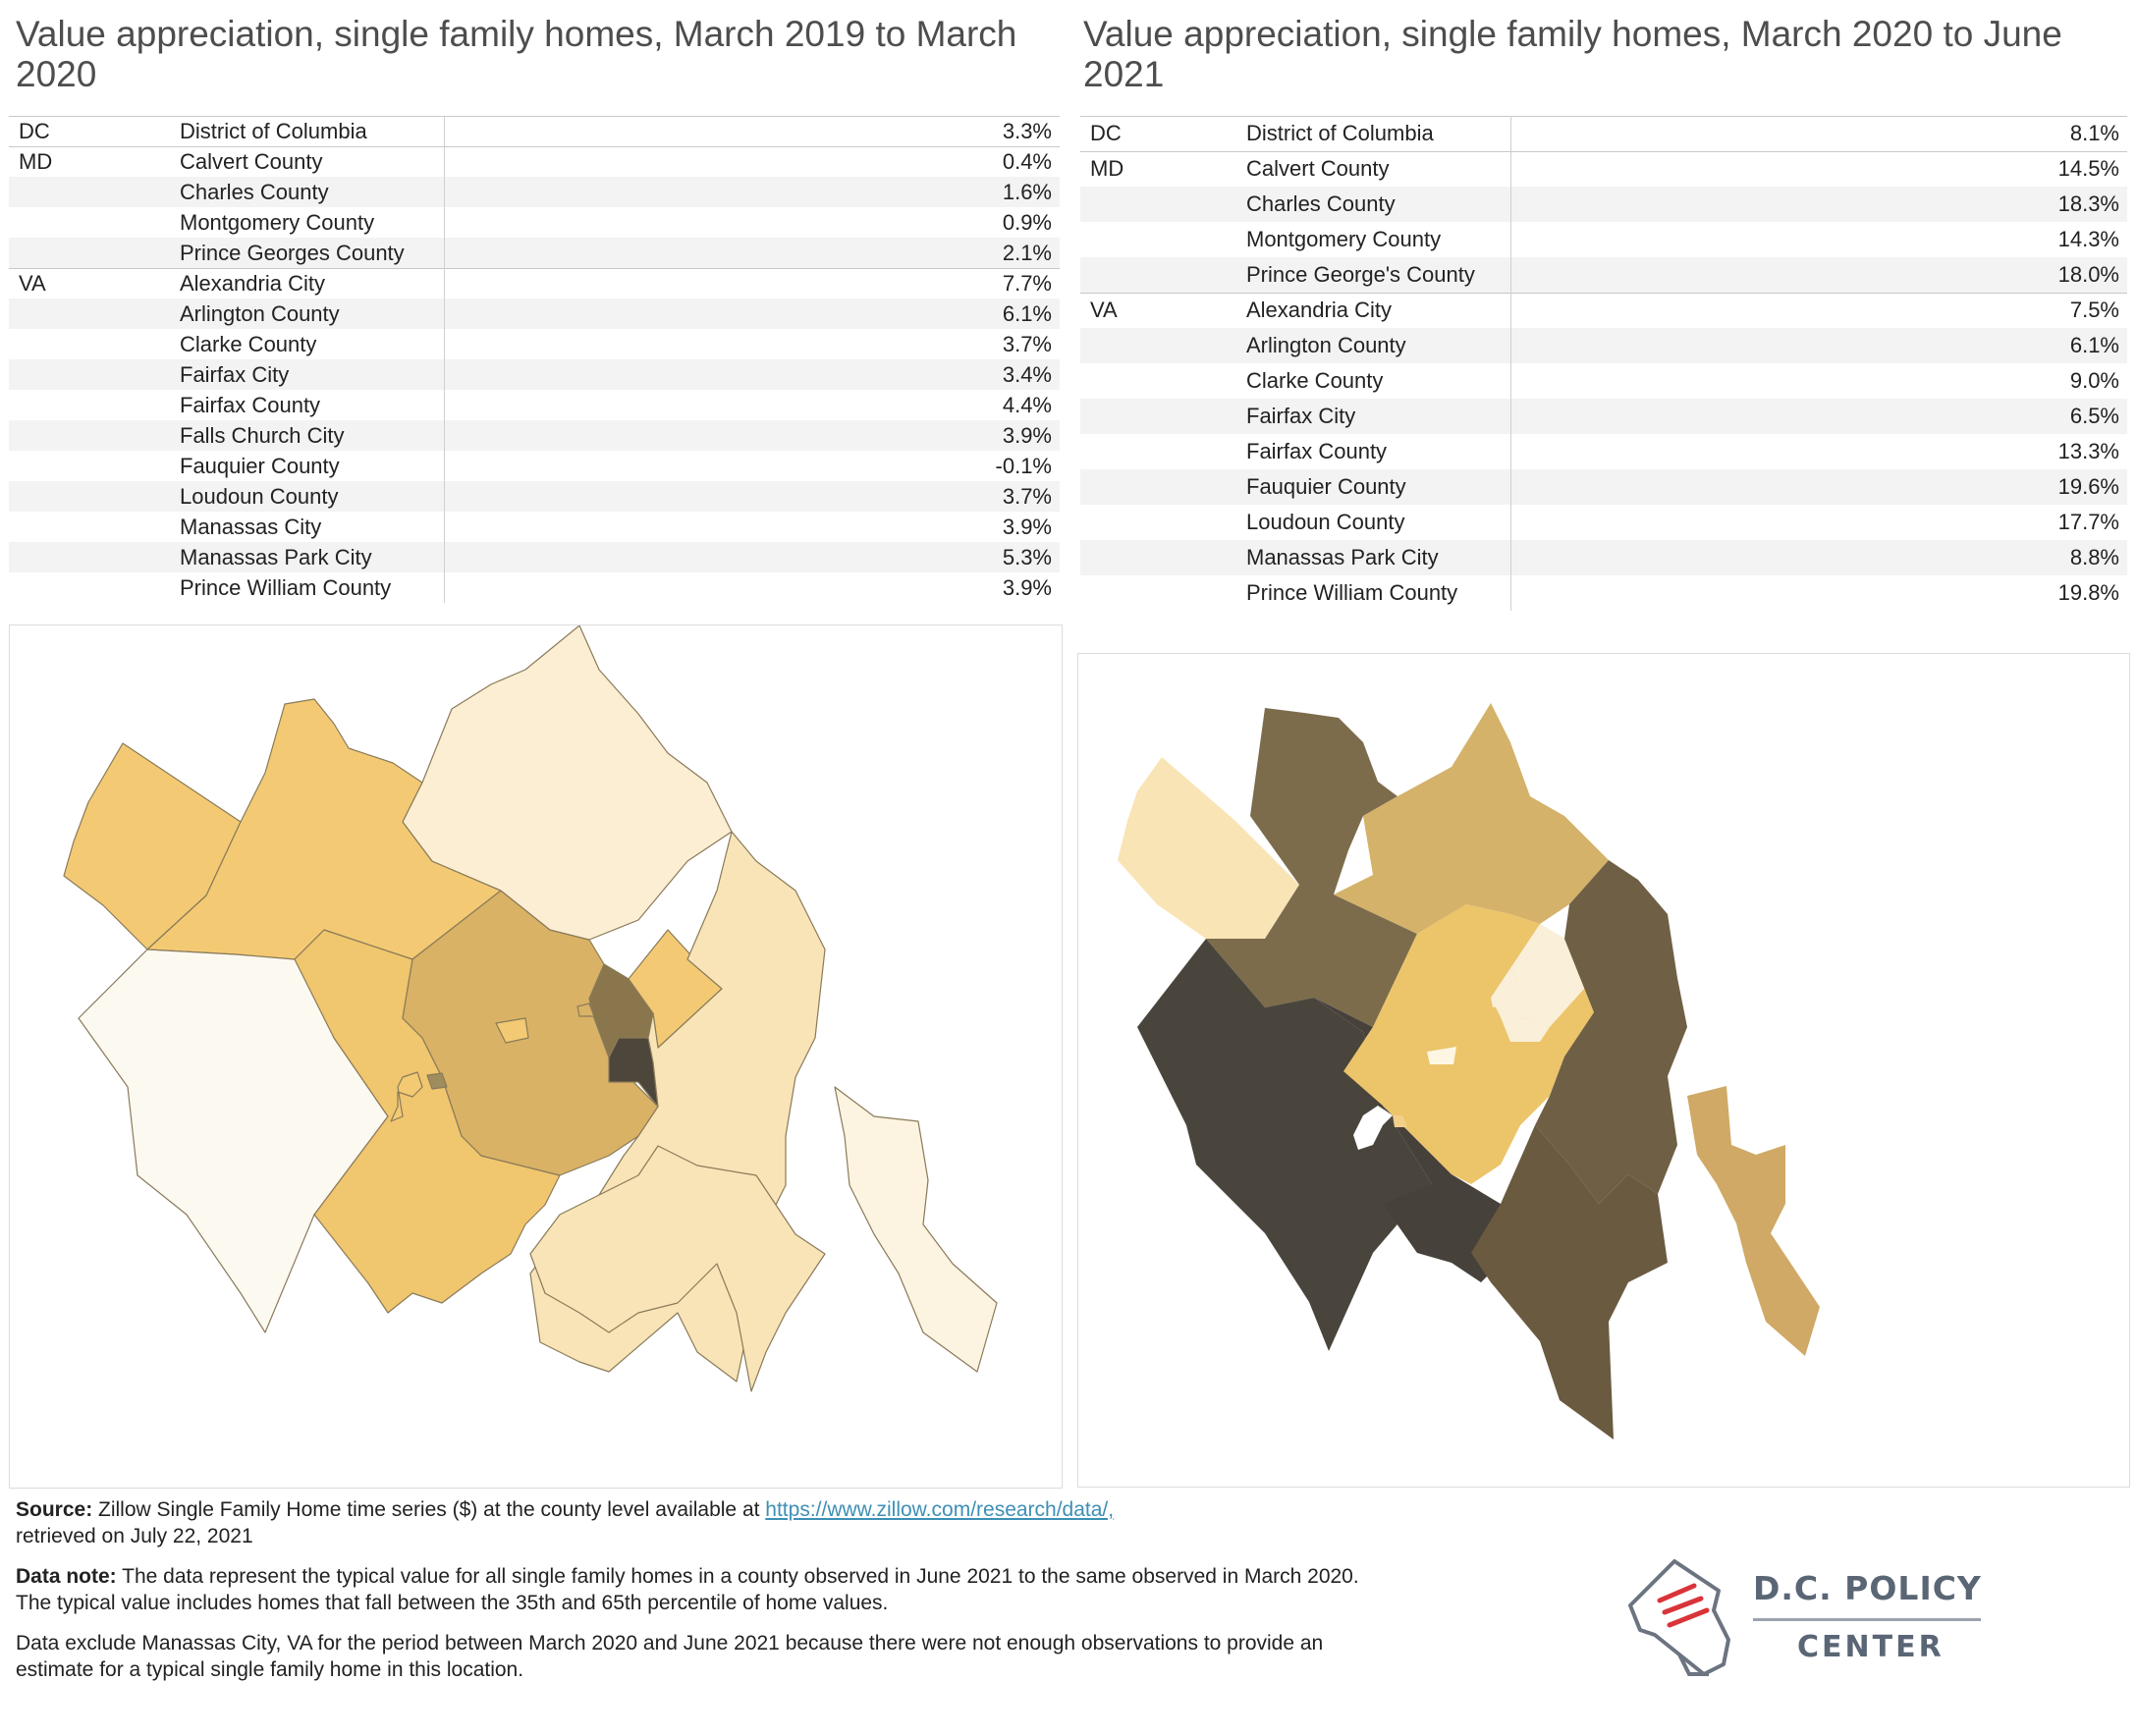 The height and width of the screenshot is (1736, 2137). What do you see at coordinates (512, 1030) in the screenshot?
I see `map-fairfax-city` at bounding box center [512, 1030].